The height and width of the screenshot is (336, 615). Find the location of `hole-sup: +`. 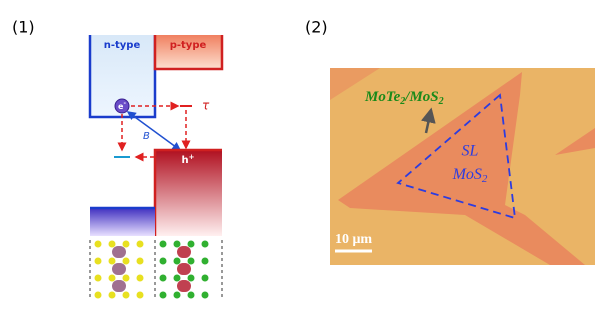

hole-sup: + is located at coordinates (192, 157).